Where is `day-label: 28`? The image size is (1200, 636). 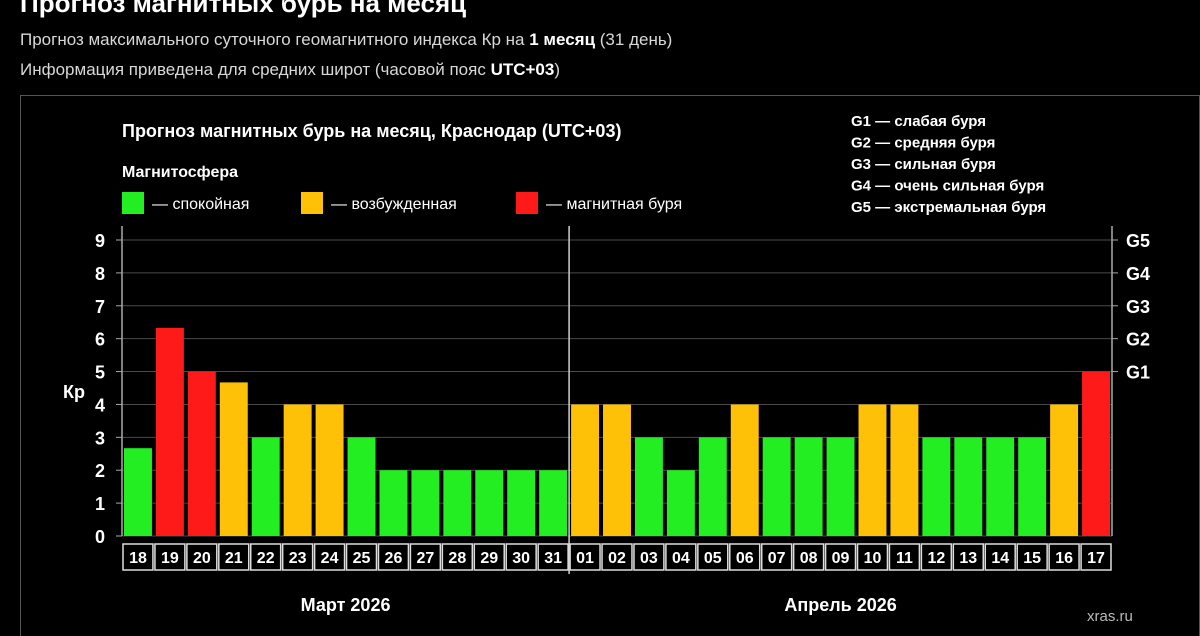
day-label: 28 is located at coordinates (457, 558).